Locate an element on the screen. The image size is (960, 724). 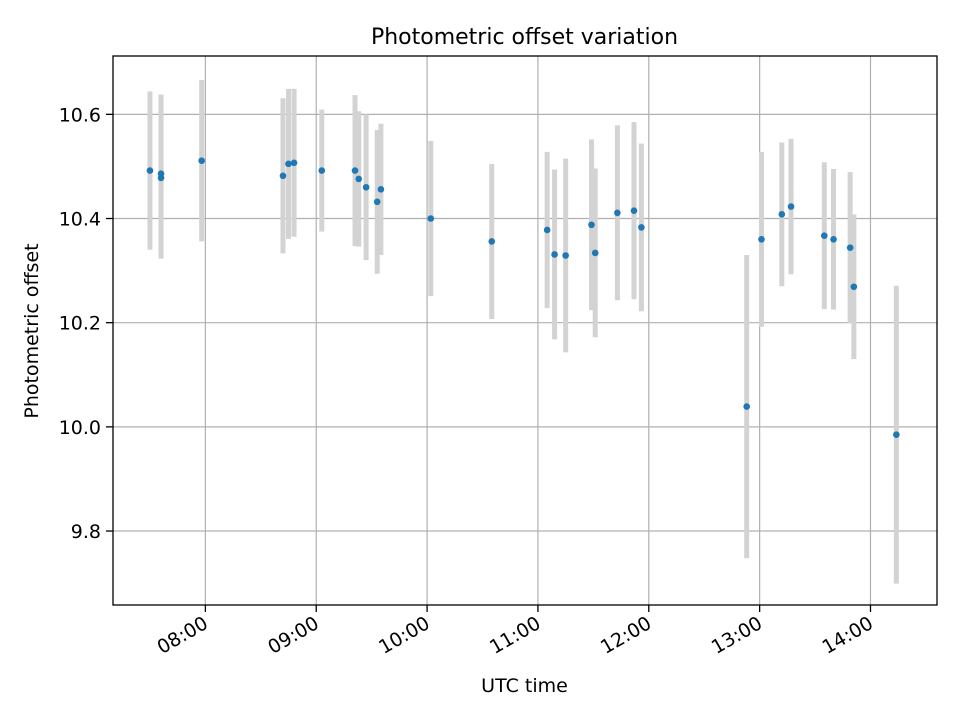
y-tick-label: 10.6 is located at coordinates (80, 115).